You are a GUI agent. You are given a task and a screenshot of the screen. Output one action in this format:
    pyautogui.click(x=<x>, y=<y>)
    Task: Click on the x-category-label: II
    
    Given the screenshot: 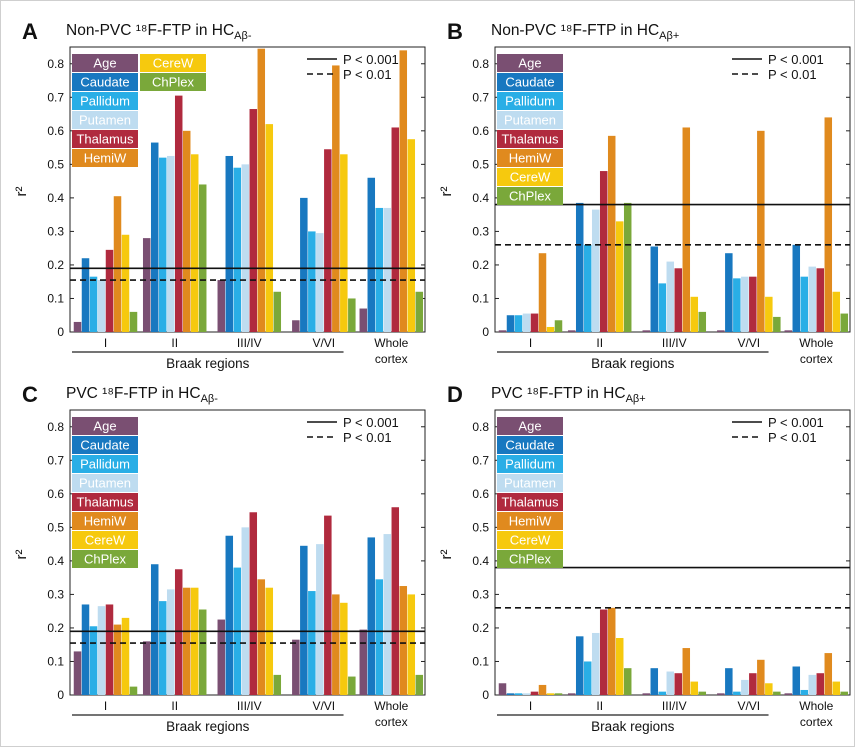 What is the action you would take?
    pyautogui.click(x=599, y=706)
    